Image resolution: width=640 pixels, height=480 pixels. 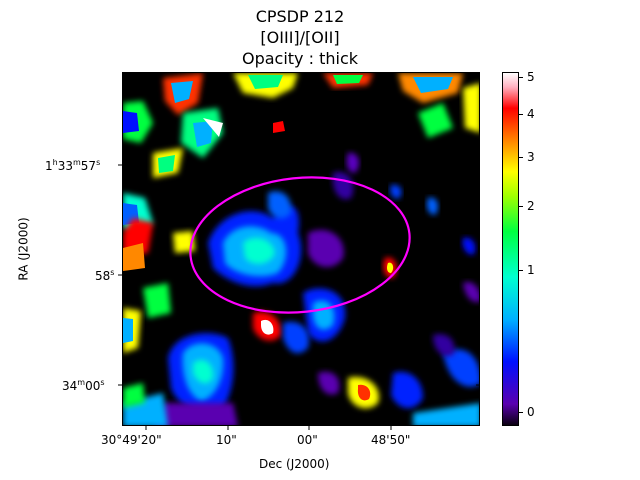 What do you see at coordinates (431, 285) in the screenshot?
I see `emission-right-blobs` at bounding box center [431, 285].